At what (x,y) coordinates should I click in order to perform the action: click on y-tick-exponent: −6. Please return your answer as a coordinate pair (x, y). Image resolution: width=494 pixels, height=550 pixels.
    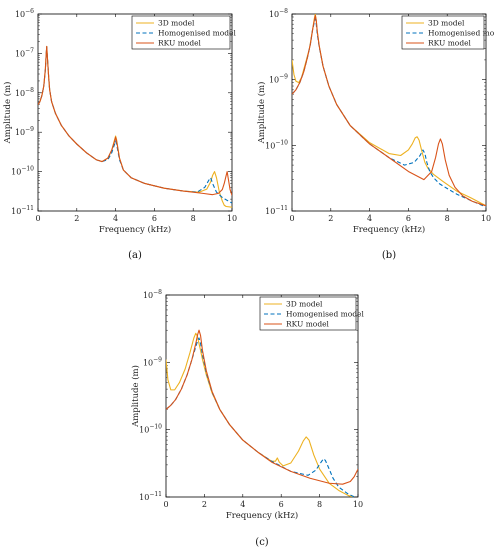
    Looking at the image, I should click on (29, 11).